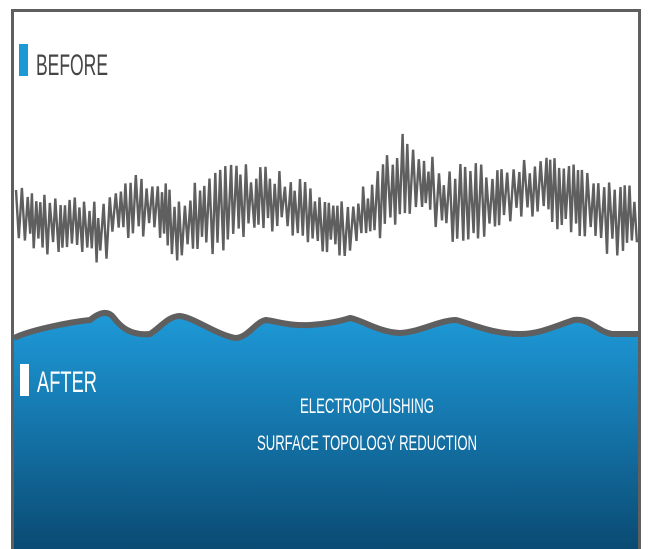  I want to click on caption-line-1: ELECTROPOLISHING, so click(367, 406).